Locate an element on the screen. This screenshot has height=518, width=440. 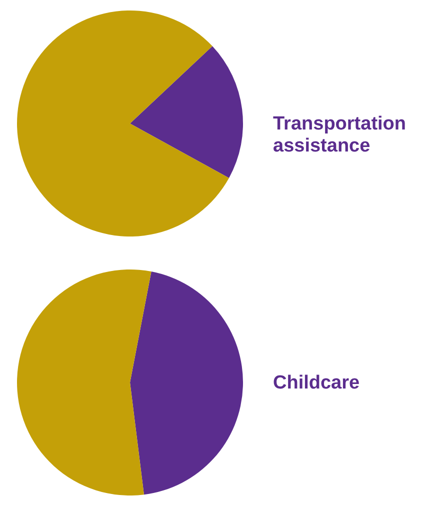
text: Childcare is located at coordinates (316, 383).